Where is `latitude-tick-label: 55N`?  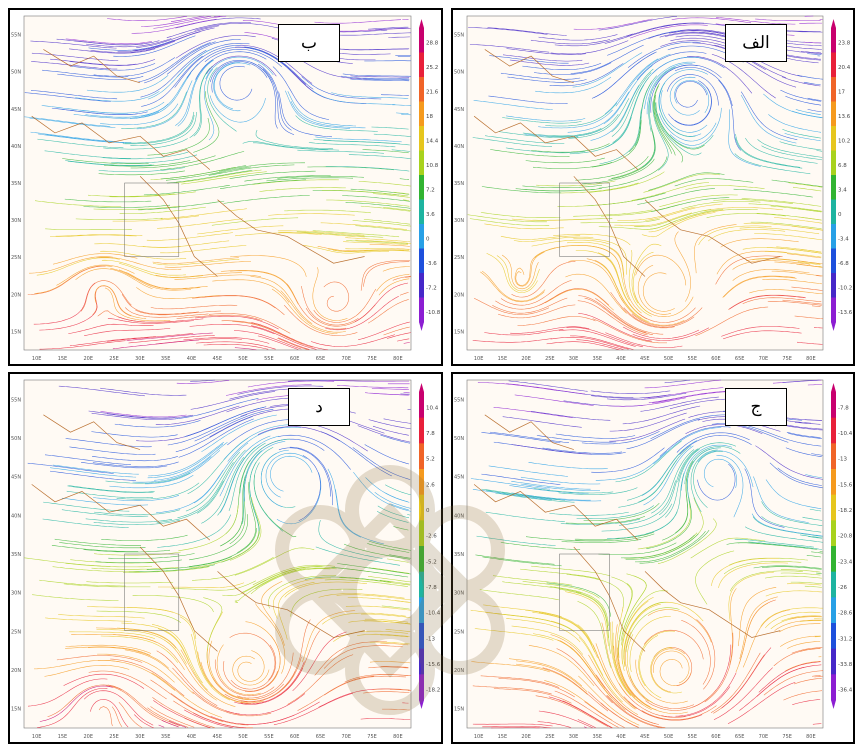 latitude-tick-label: 55N is located at coordinates (459, 400).